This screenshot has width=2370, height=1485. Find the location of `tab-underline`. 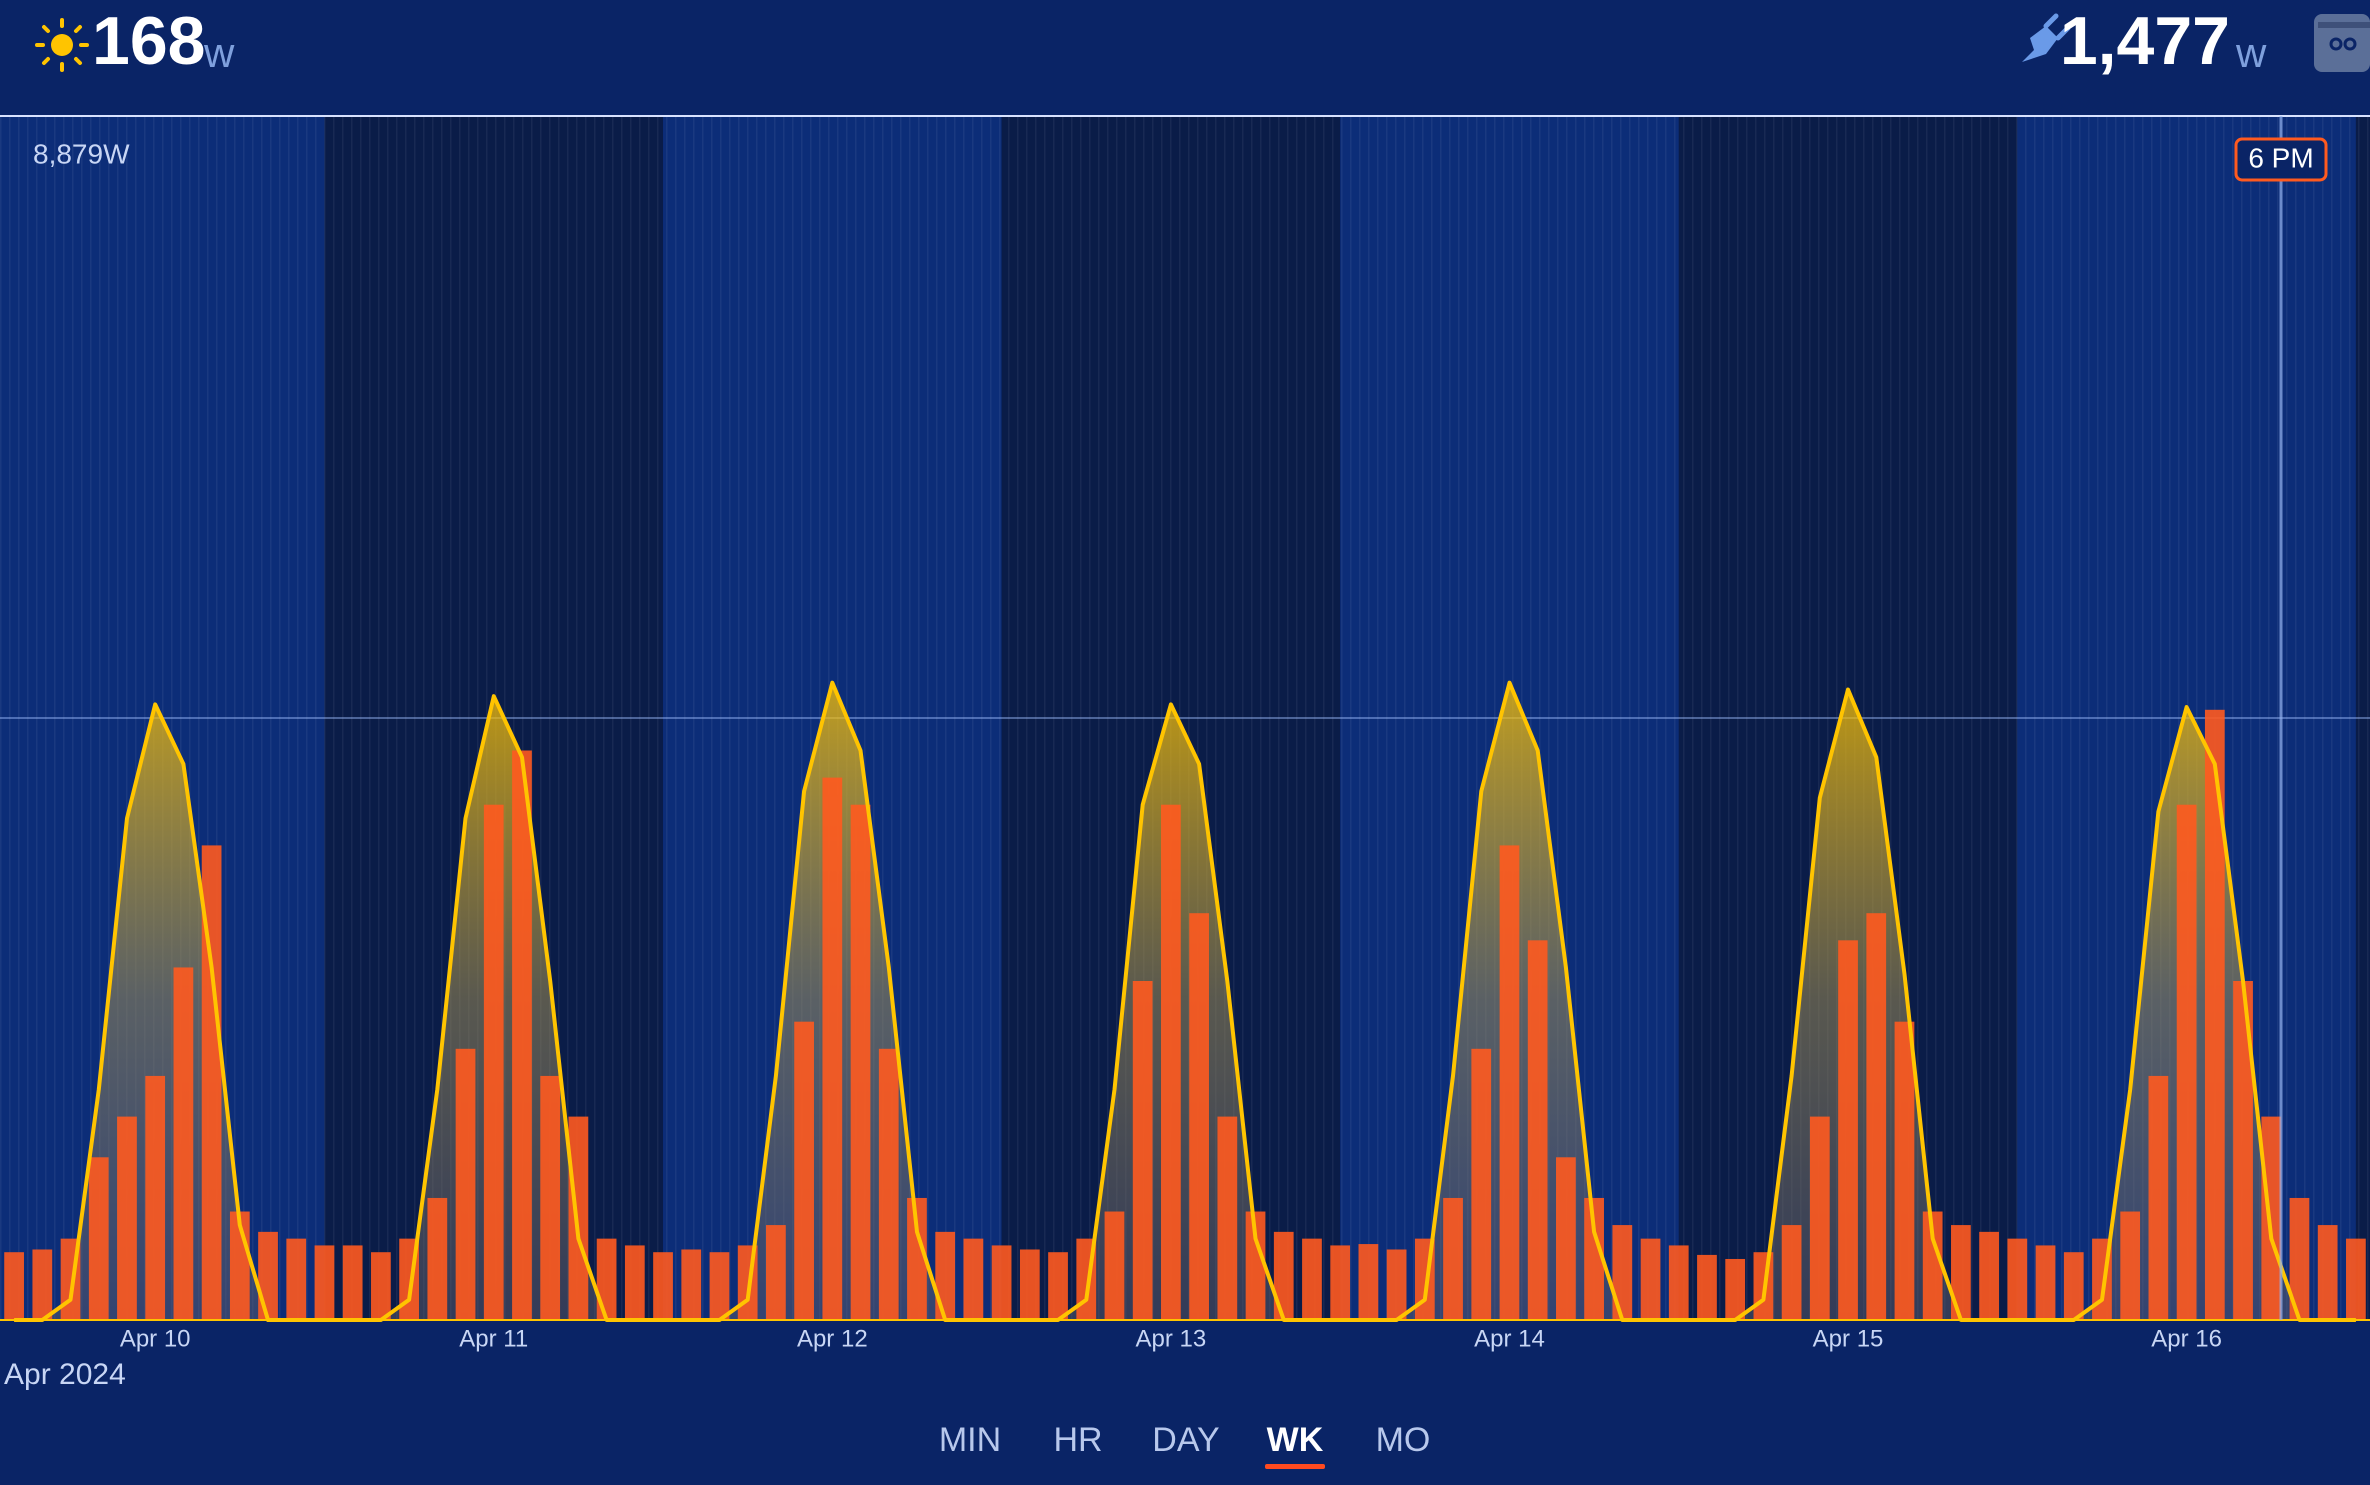

tab-underline is located at coordinates (1295, 1466).